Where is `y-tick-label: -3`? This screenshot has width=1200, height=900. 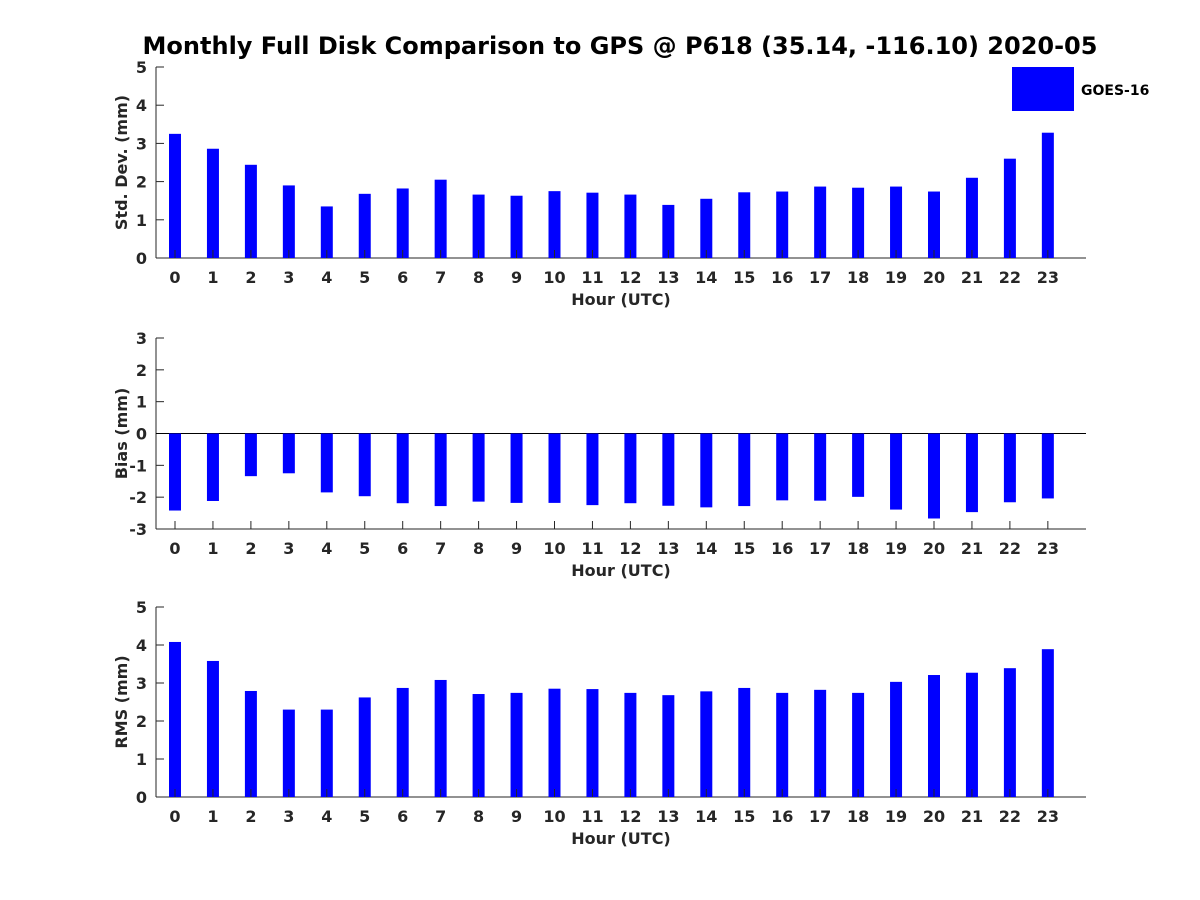
y-tick-label: -3 is located at coordinates (138, 529).